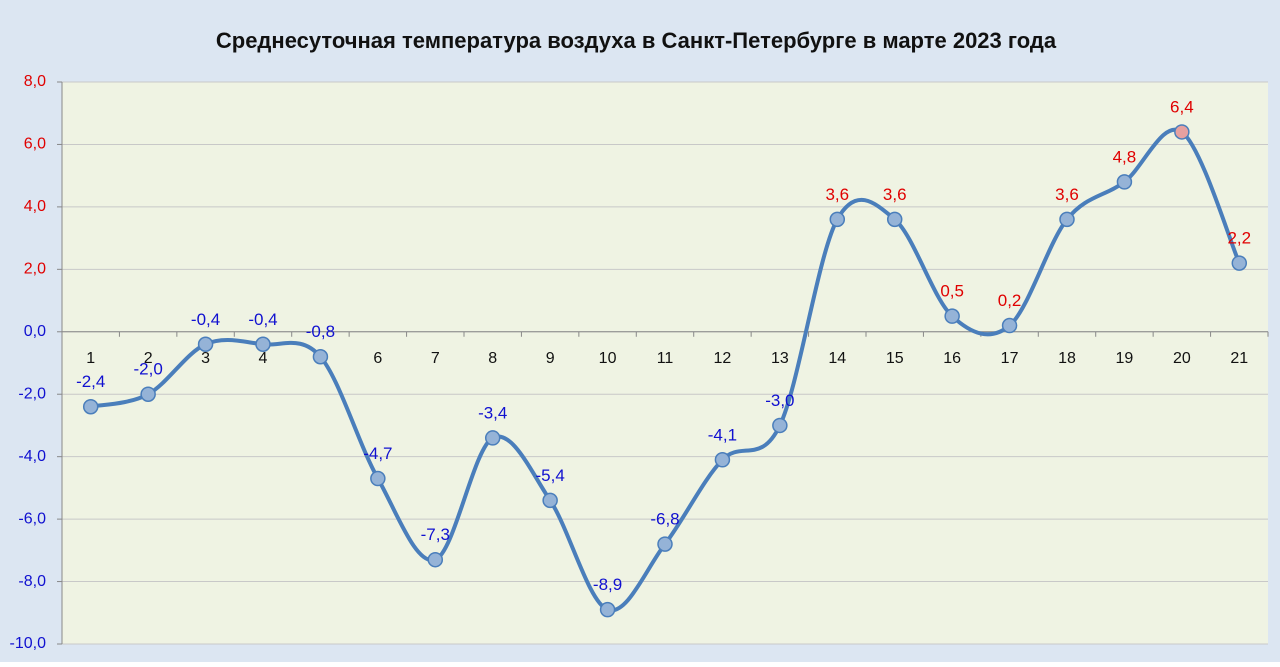  What do you see at coordinates (28, 643) in the screenshot?
I see `y-tick-label: -10,0` at bounding box center [28, 643].